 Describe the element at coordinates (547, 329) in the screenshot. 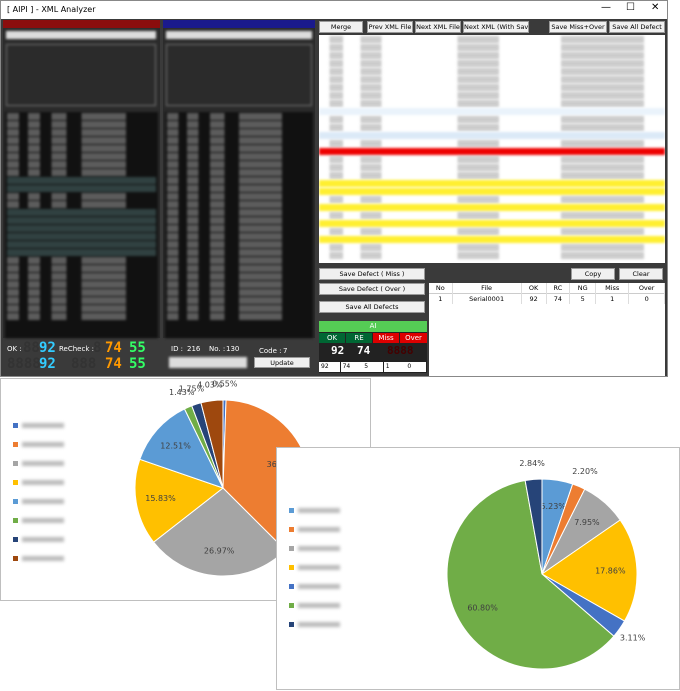

I see `summary-table: No File OK RC NG Miss Over 1 Serial0001 92 74 5 1 0` at that location.